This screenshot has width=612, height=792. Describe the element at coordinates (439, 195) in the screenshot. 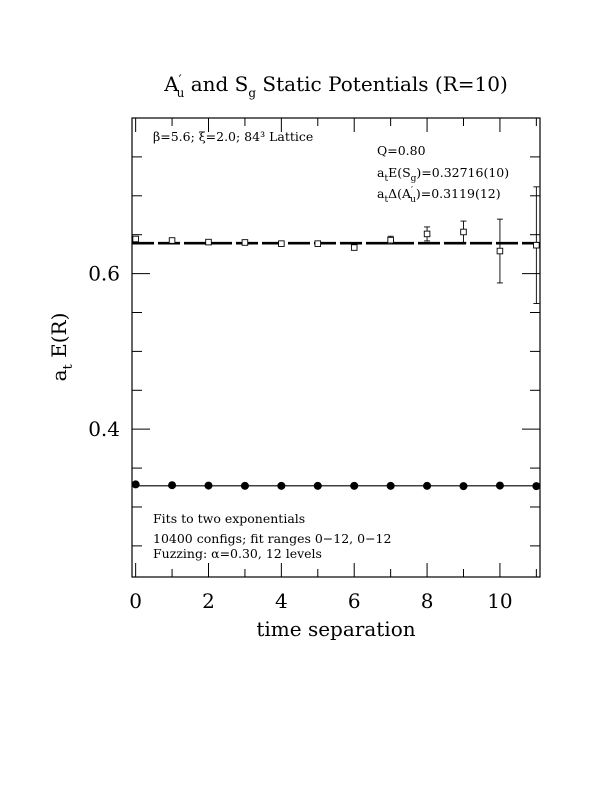

I see `au-gap-annotation: atΔ(A′ u)=0.3119(12)` at that location.